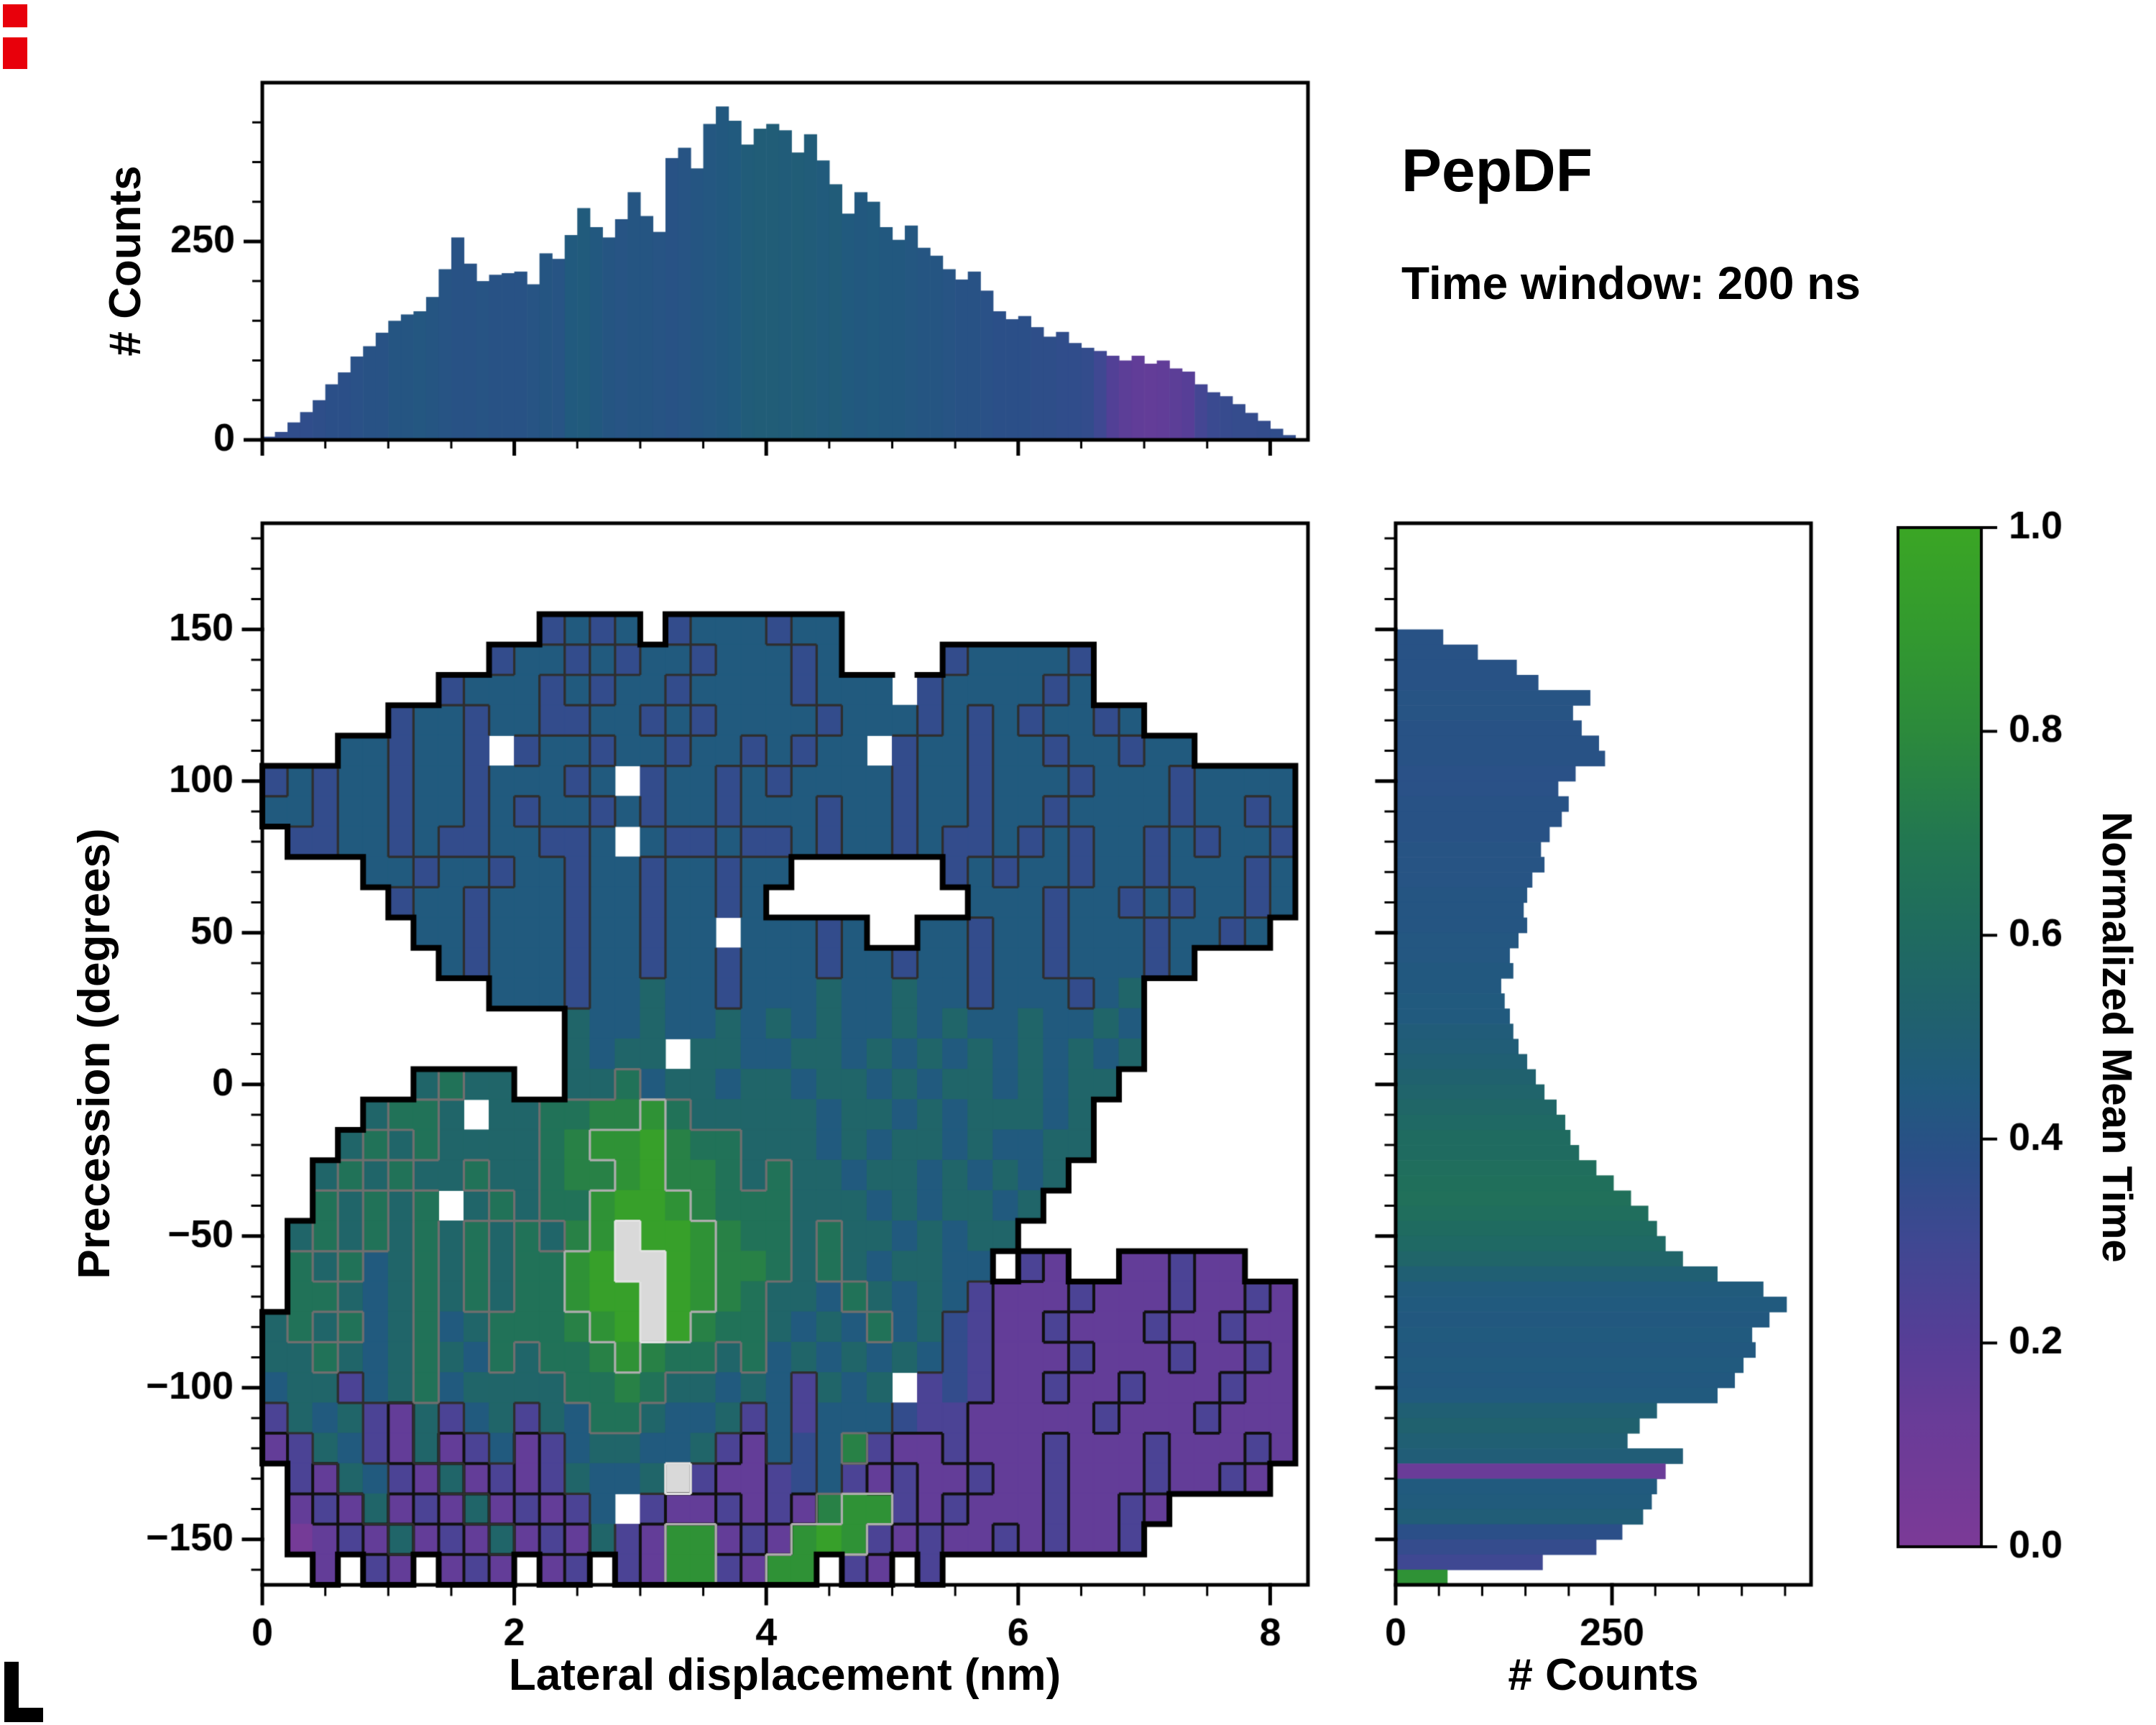 Image resolution: width=2156 pixels, height=1725 pixels. I want to click on top-hist-ylabel: # Counts, so click(125, 260).